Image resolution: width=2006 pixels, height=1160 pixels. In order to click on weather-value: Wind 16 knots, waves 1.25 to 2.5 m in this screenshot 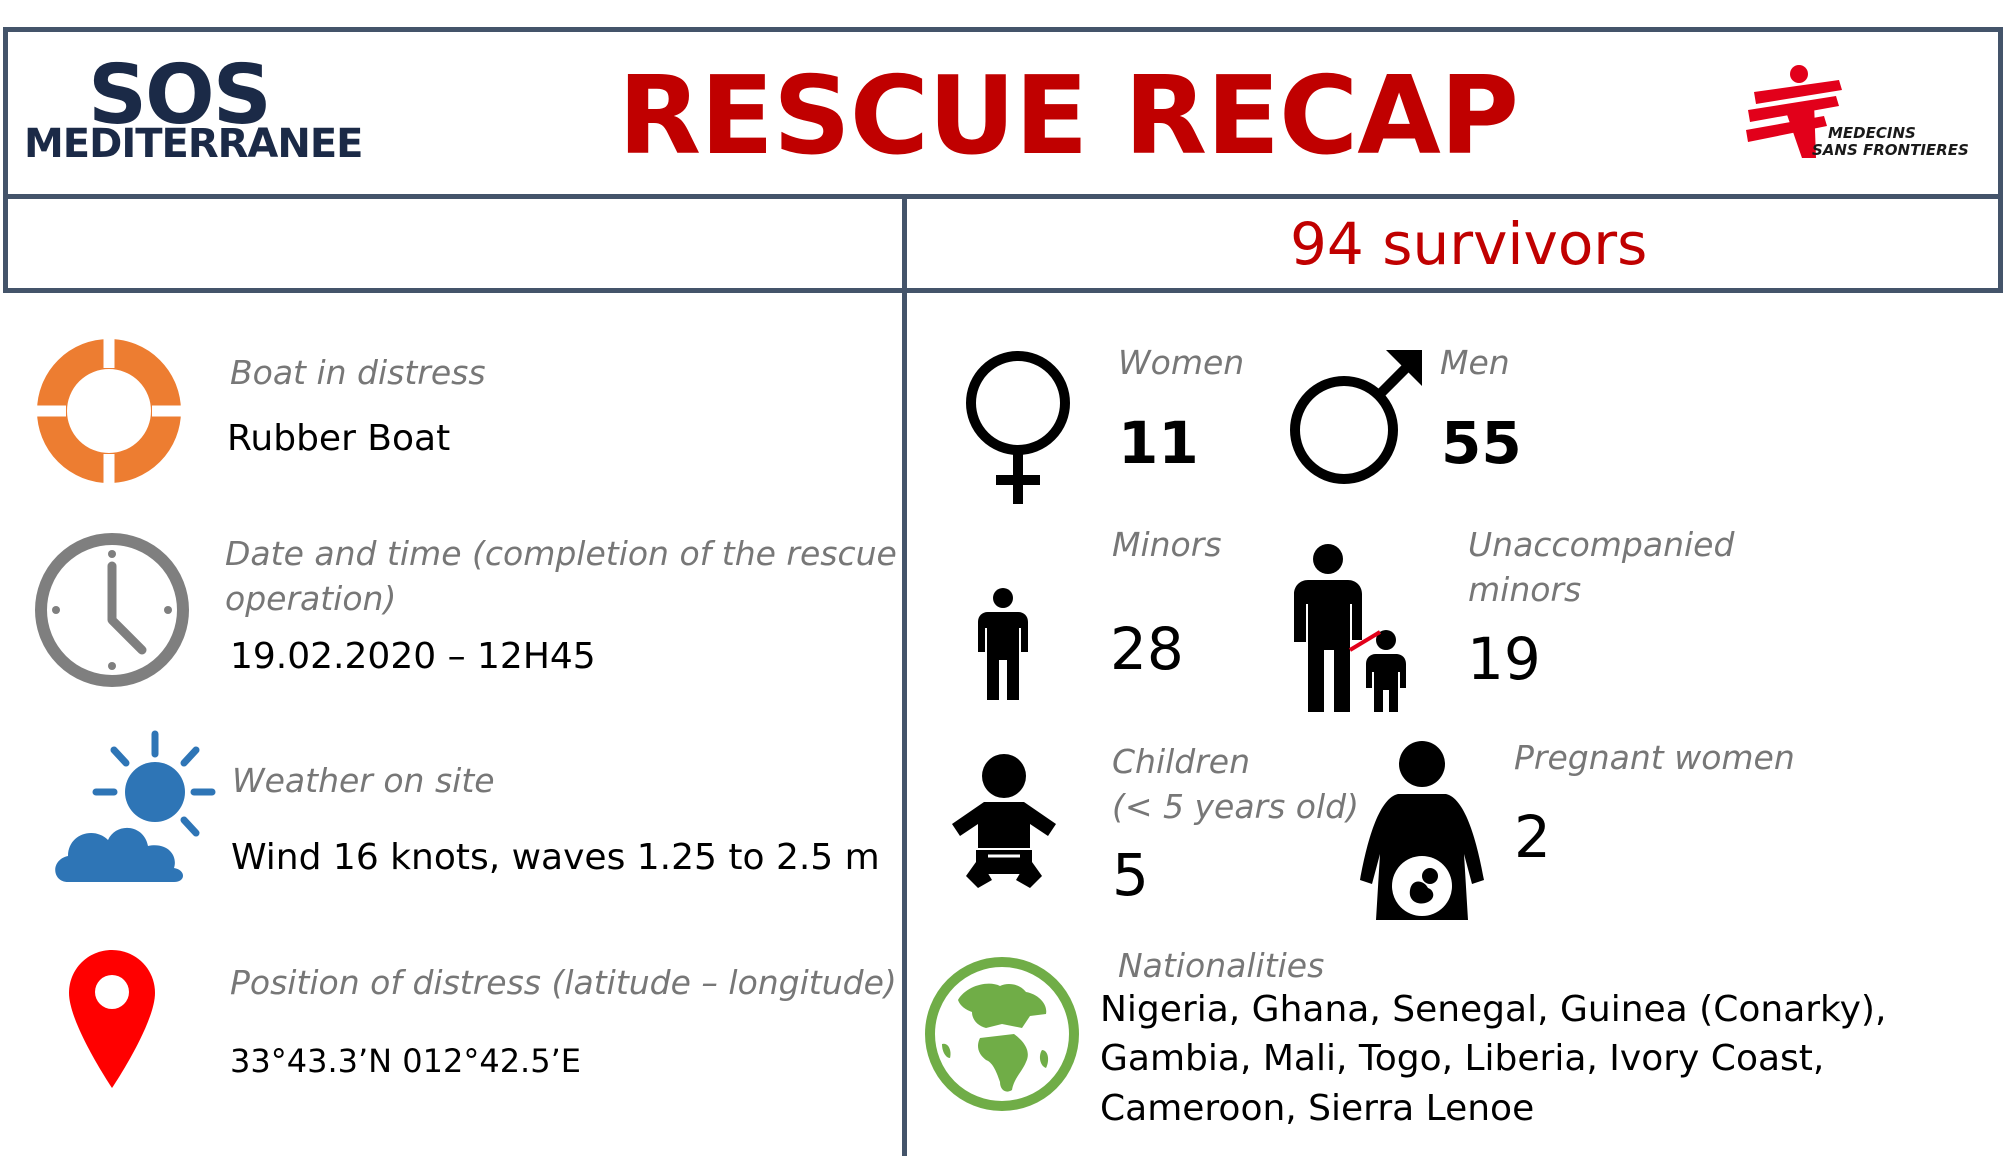, I will do `click(555, 857)`.